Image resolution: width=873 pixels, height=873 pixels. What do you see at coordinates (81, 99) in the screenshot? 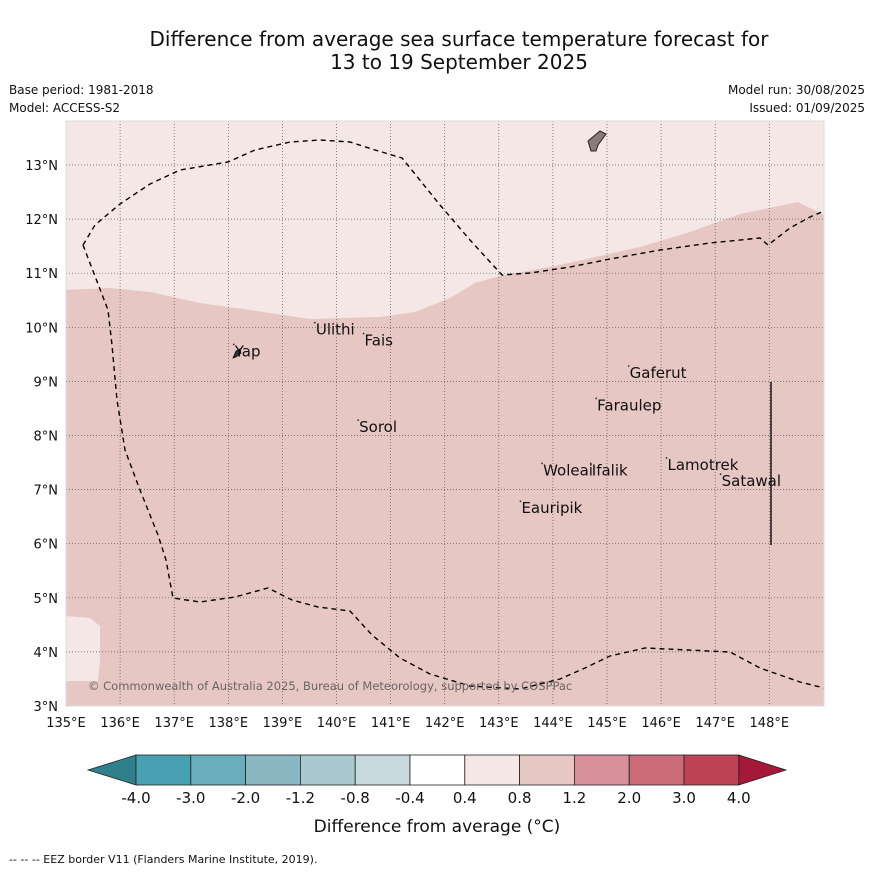
I see `meta-left: Base period: 1981-2018 Model: ACCESS-S2` at bounding box center [81, 99].